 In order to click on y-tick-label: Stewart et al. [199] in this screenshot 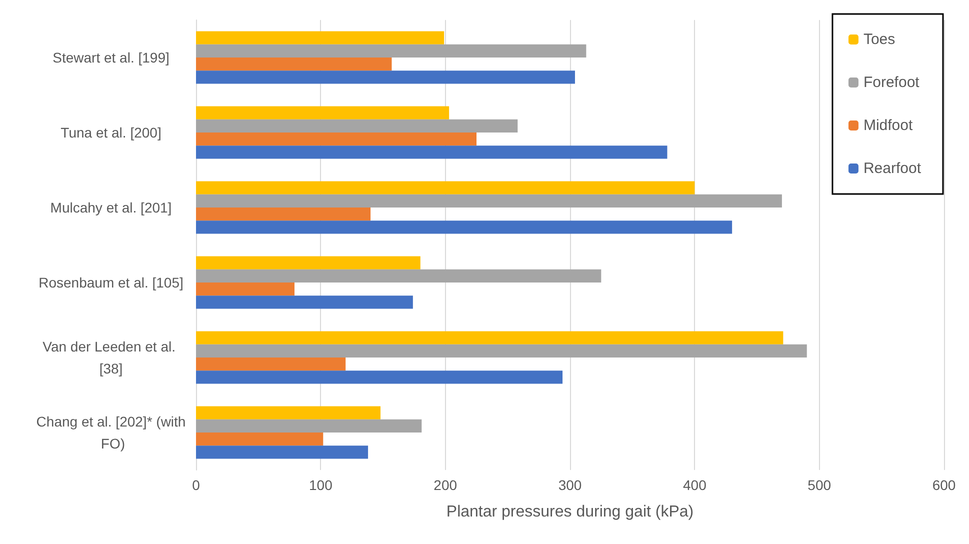, I will do `click(111, 58)`.